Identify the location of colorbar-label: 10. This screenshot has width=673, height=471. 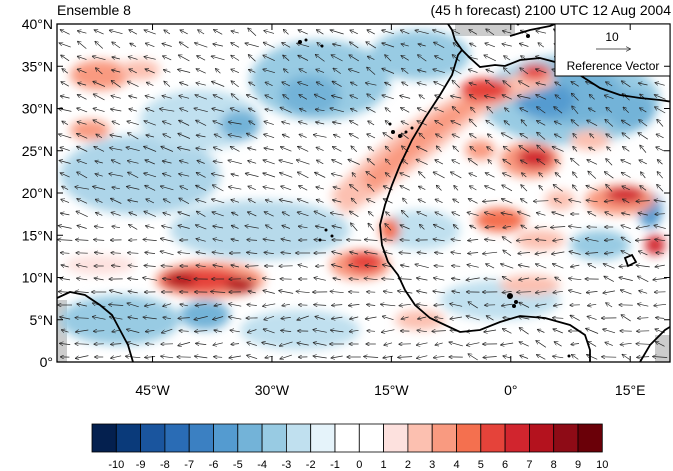
(602, 465).